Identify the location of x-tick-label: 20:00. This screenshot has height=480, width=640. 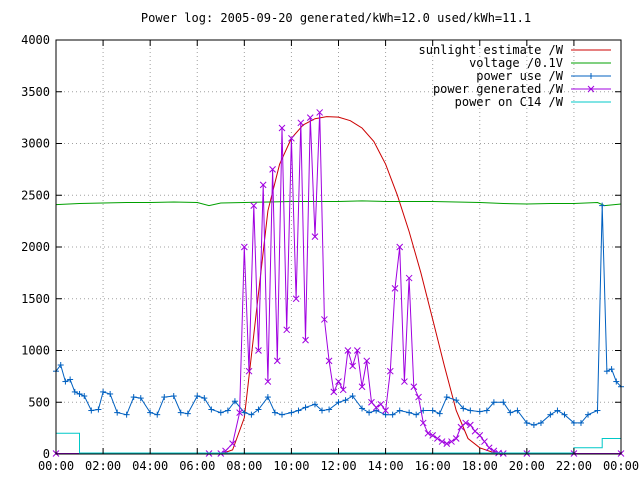
(527, 466).